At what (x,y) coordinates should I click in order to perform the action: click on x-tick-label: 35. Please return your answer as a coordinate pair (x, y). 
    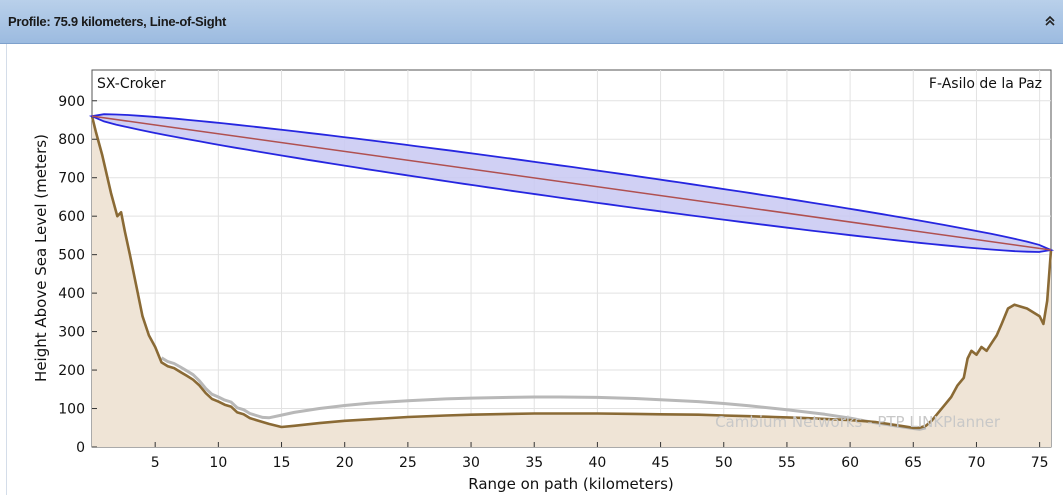
    Looking at the image, I should click on (534, 463).